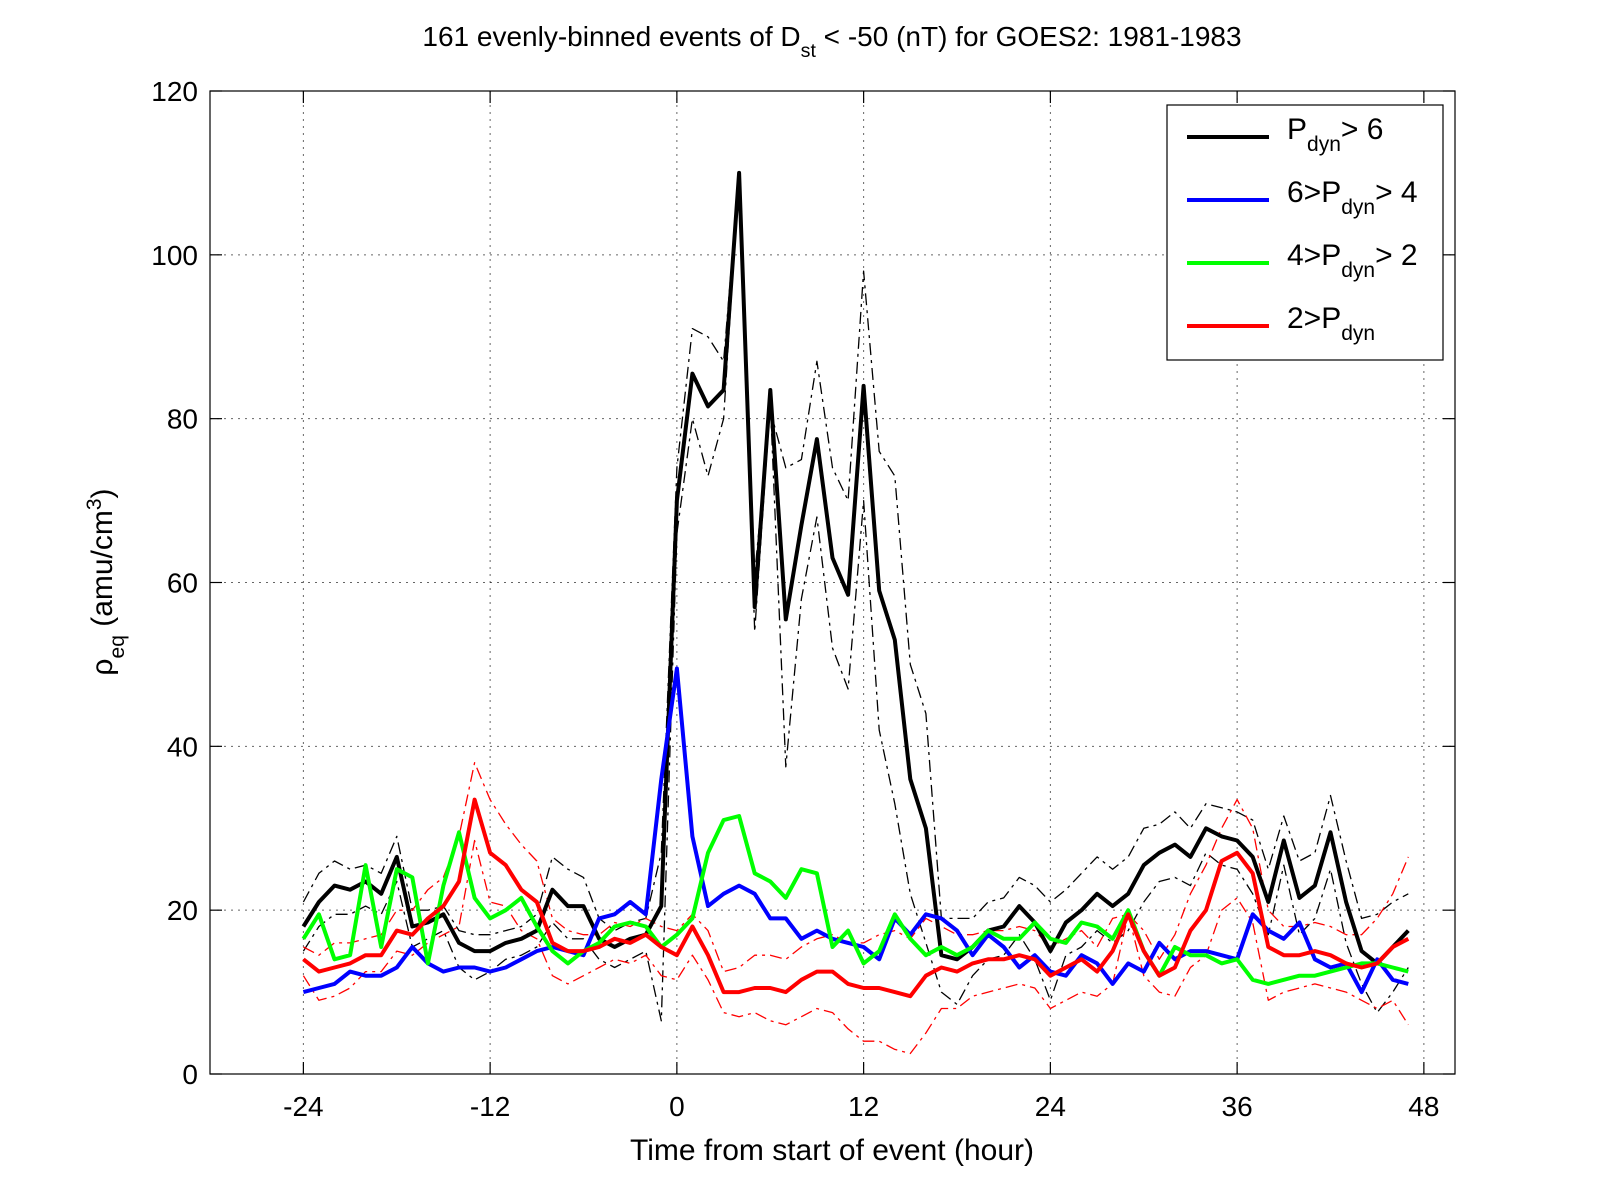 Image resolution: width=1600 pixels, height=1200 pixels. What do you see at coordinates (1314, 192) in the screenshot?
I see `text-part: 6>P` at bounding box center [1314, 192].